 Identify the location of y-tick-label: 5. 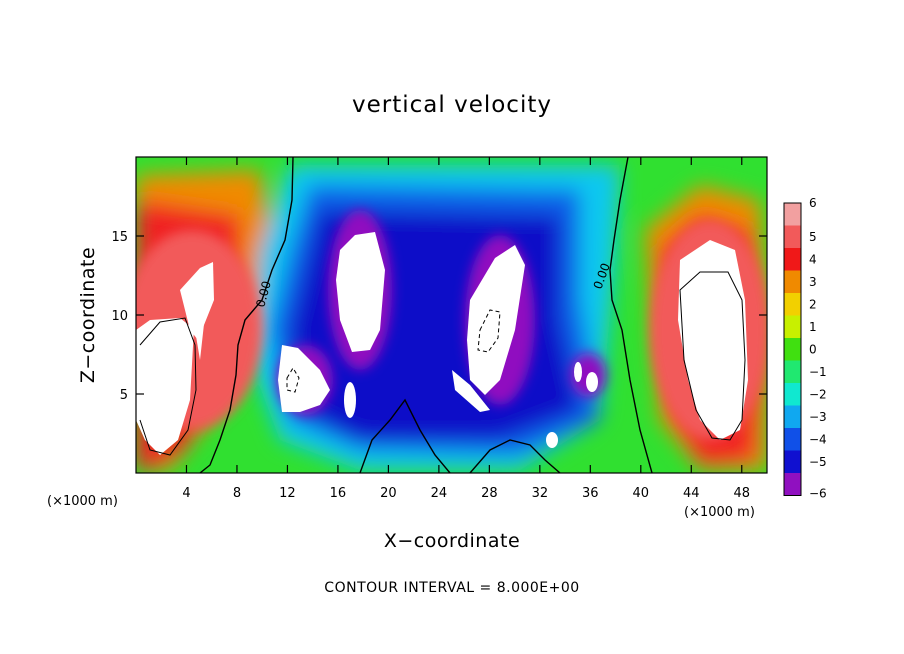
(124, 395).